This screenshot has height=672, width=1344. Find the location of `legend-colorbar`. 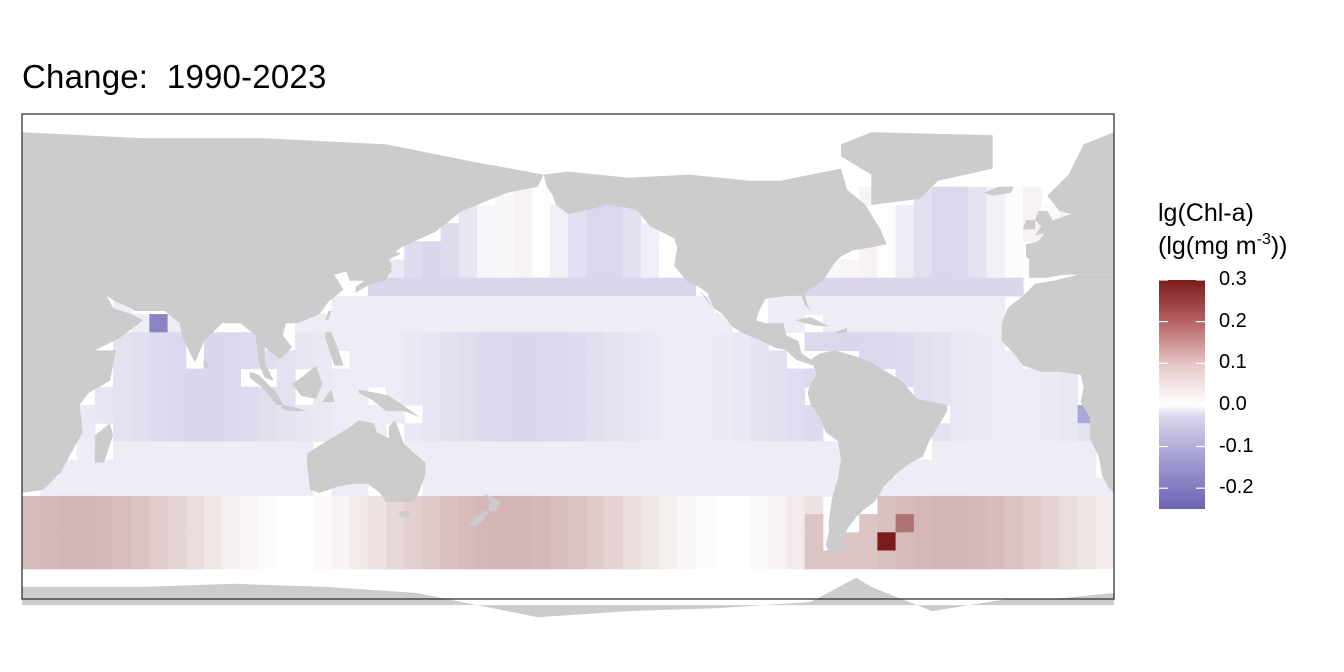

legend-colorbar is located at coordinates (1182, 394).